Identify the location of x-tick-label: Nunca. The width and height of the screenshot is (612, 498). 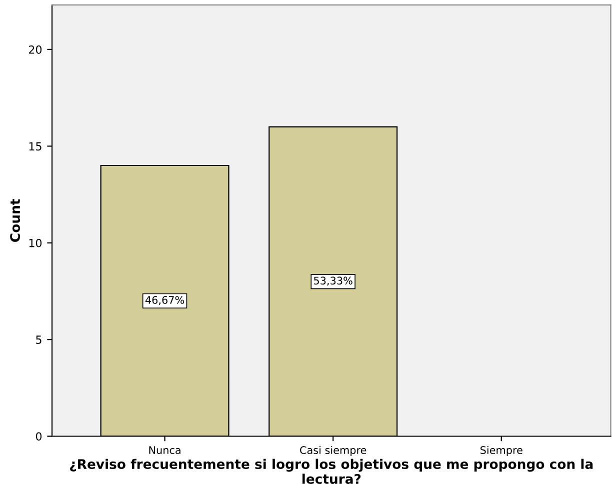
(164, 450).